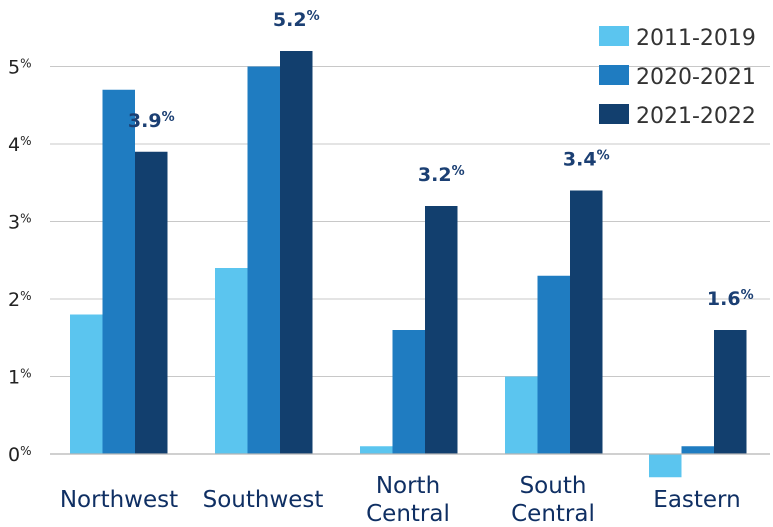  Describe the element at coordinates (580, 160) in the screenshot. I see `data-label-number: 3.4` at that location.